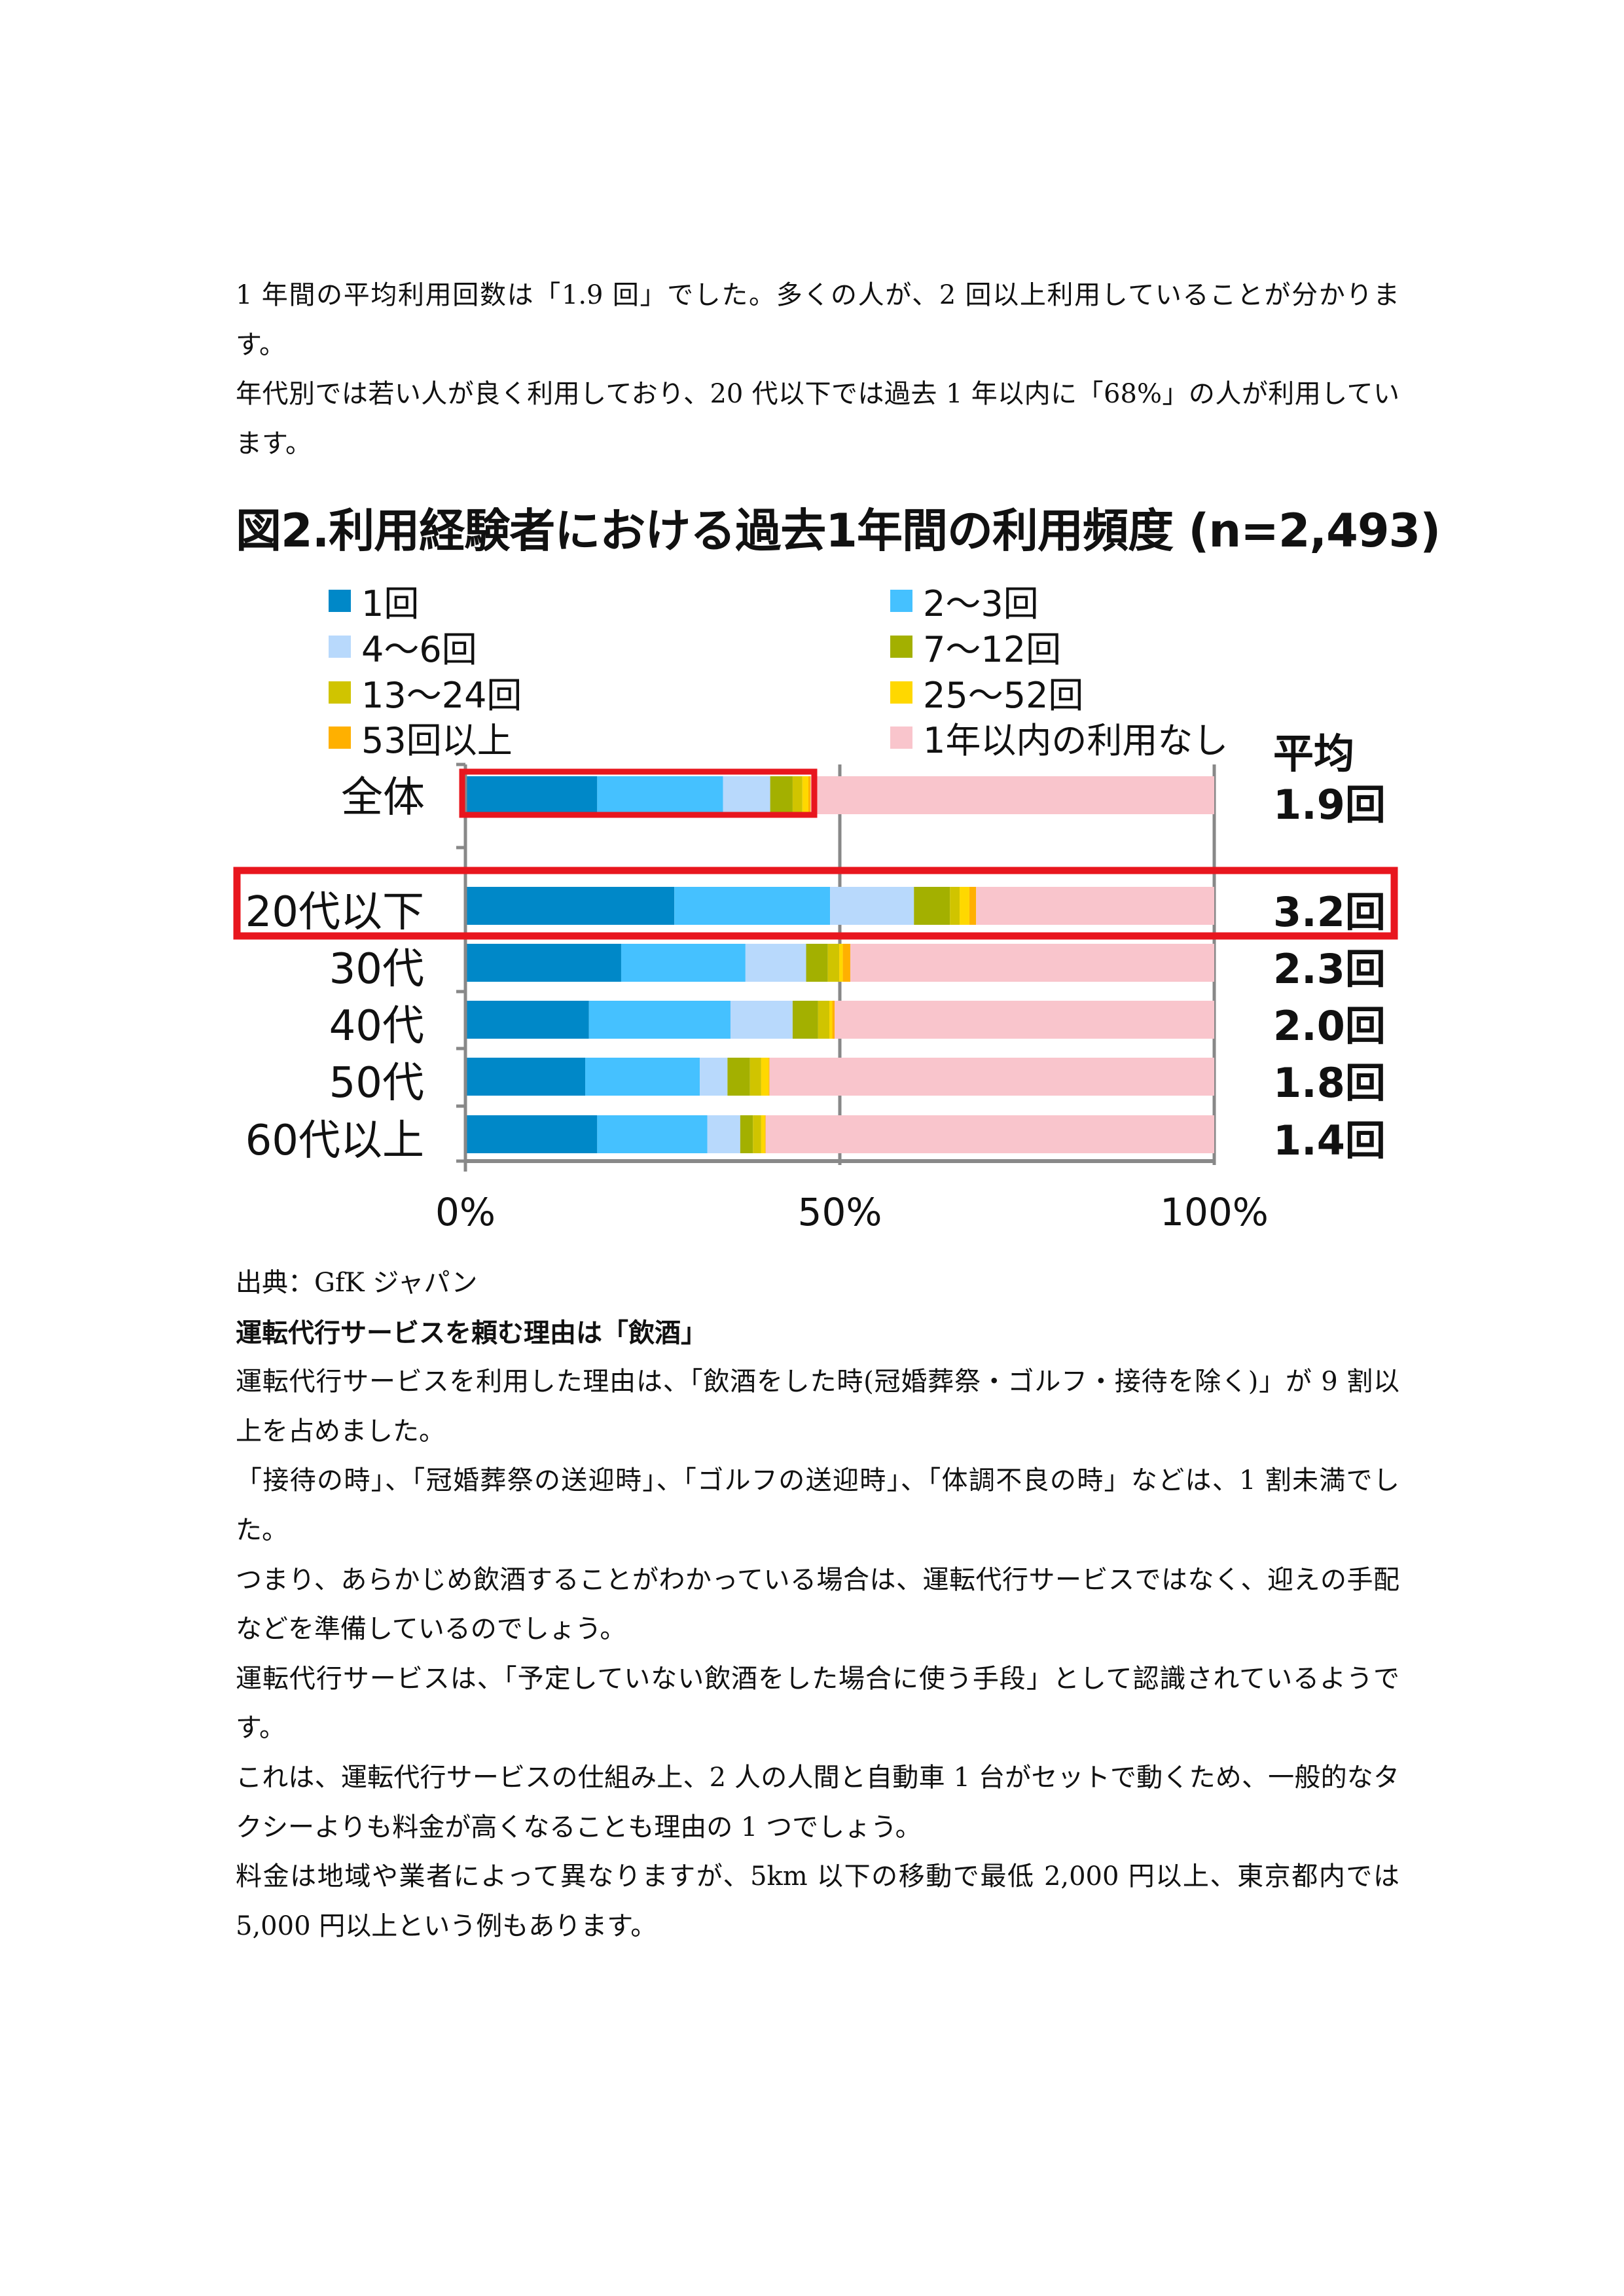 The height and width of the screenshot is (2296, 1624). I want to click on average-header: 平均, so click(1314, 754).